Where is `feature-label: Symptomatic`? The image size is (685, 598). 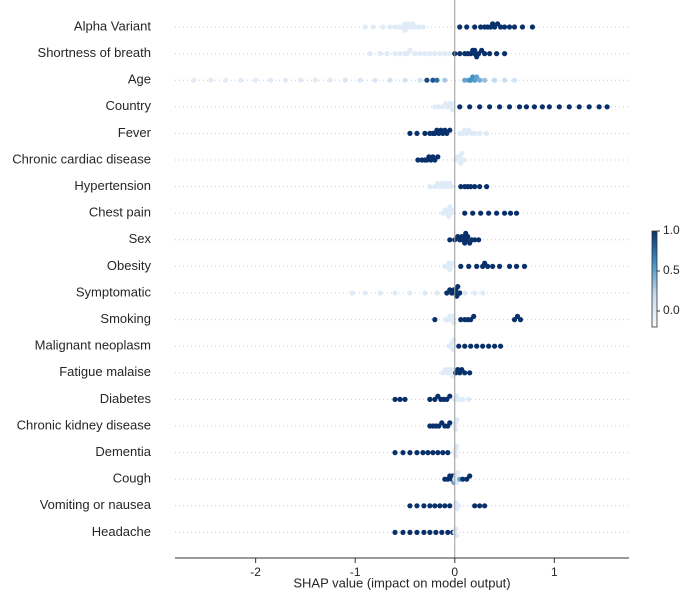
feature-label: Symptomatic is located at coordinates (114, 291).